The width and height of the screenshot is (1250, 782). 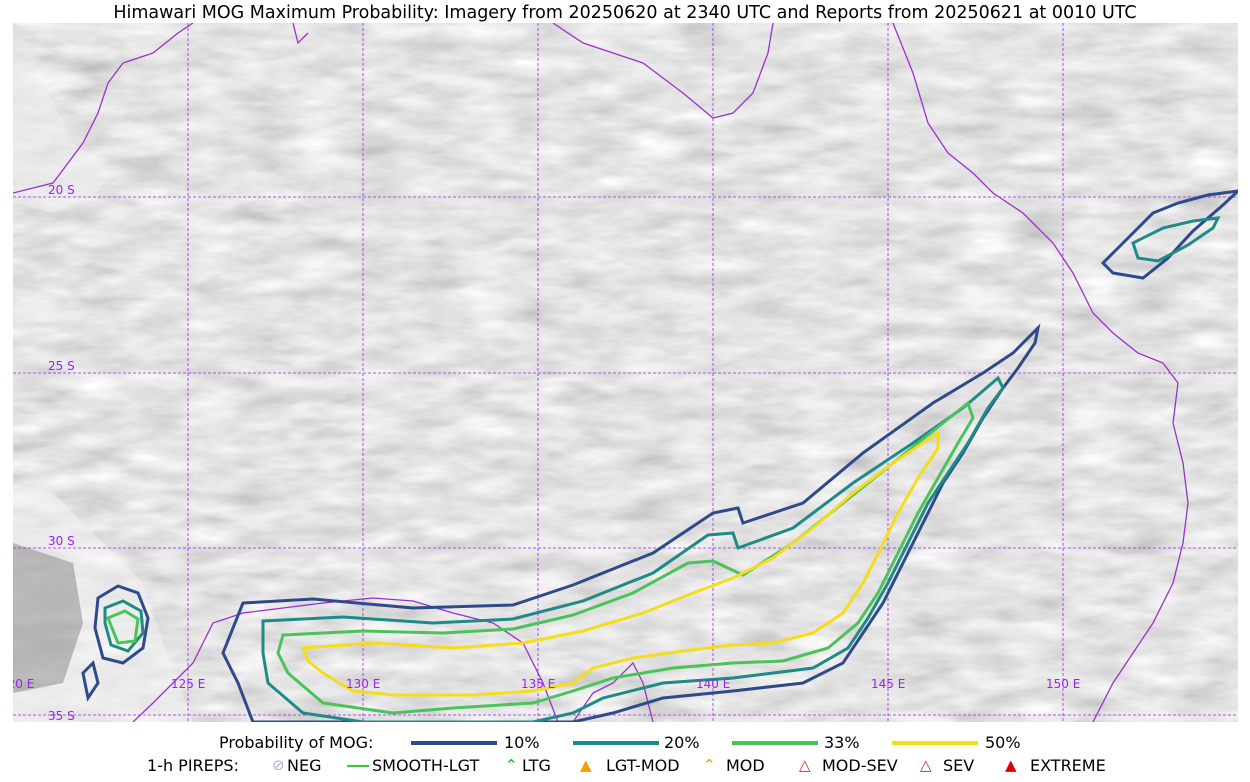 I want to click on lat-label: 35 S, so click(x=61, y=715).